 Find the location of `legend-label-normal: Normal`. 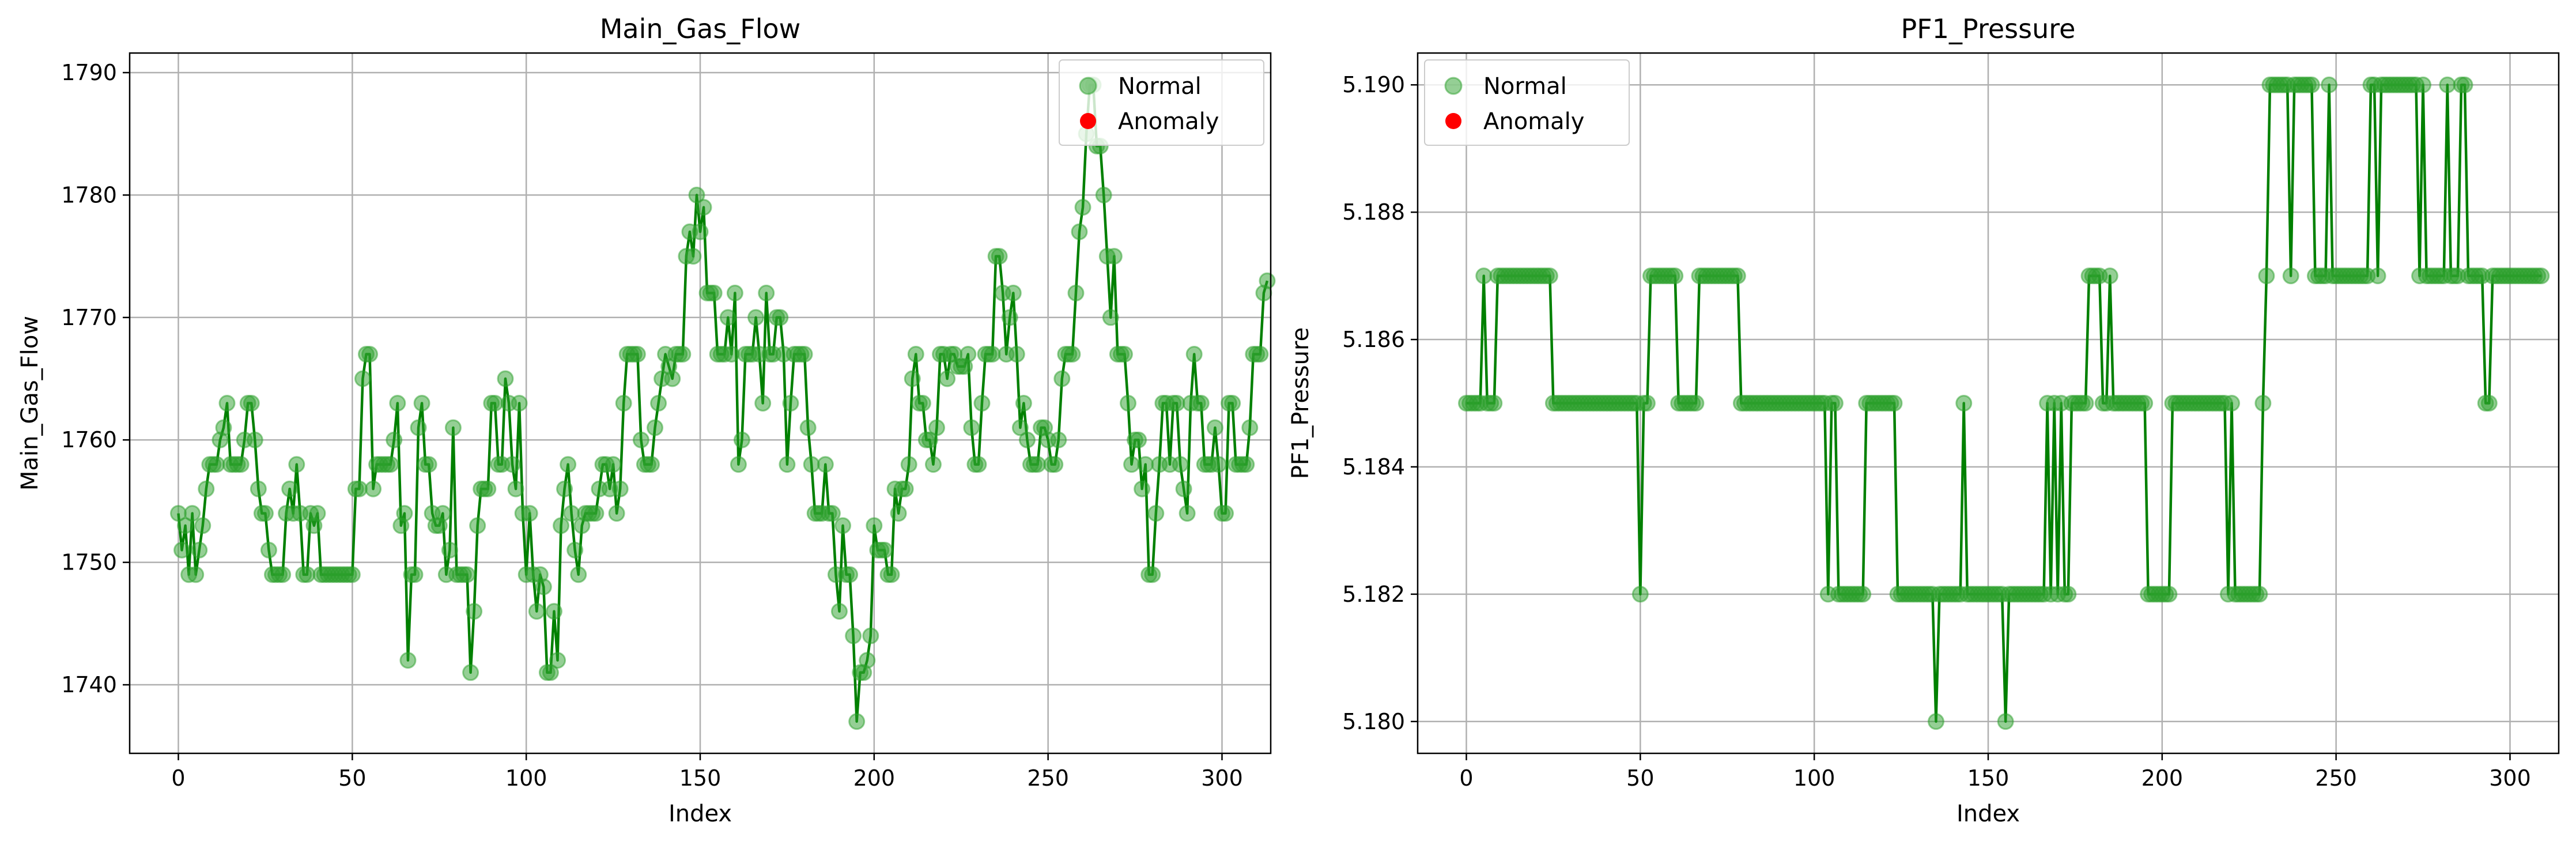

legend-label-normal: Normal is located at coordinates (1525, 86).